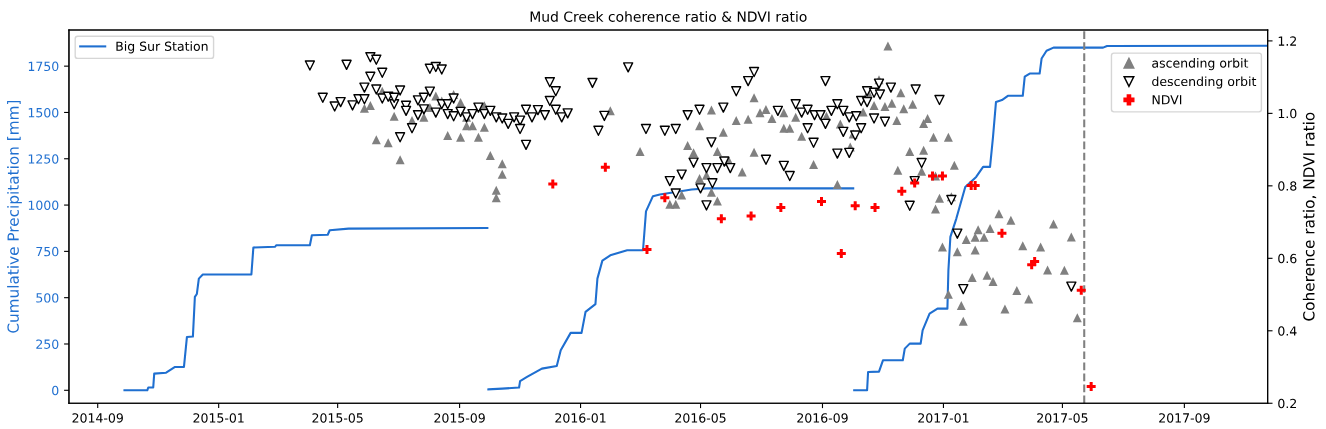 The image size is (1326, 429). What do you see at coordinates (580, 418) in the screenshot?
I see `x-tick-label: 2016-01` at bounding box center [580, 418].